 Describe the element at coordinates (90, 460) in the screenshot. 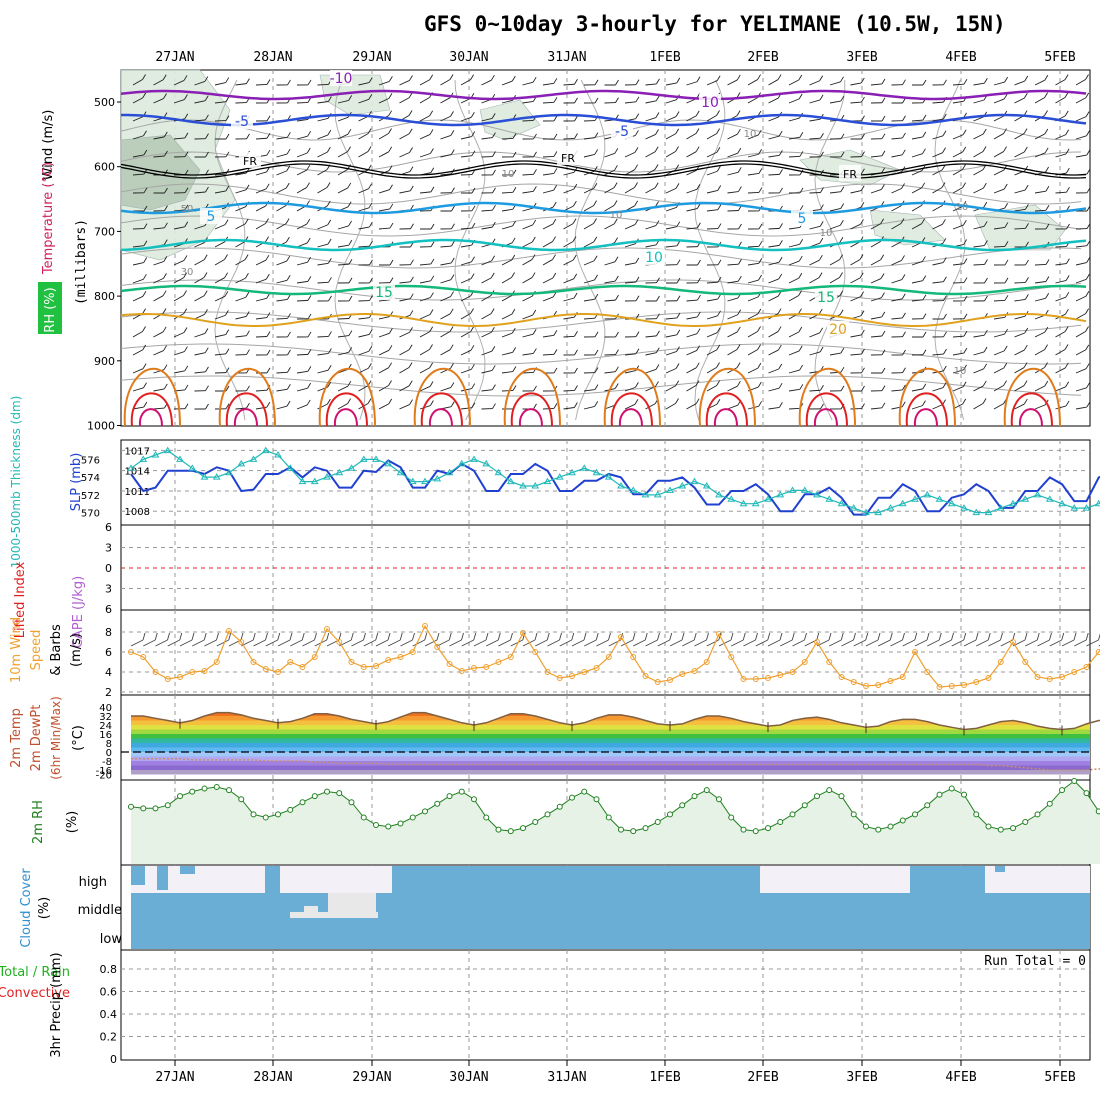

I see `thickness-tick-label: 576` at that location.